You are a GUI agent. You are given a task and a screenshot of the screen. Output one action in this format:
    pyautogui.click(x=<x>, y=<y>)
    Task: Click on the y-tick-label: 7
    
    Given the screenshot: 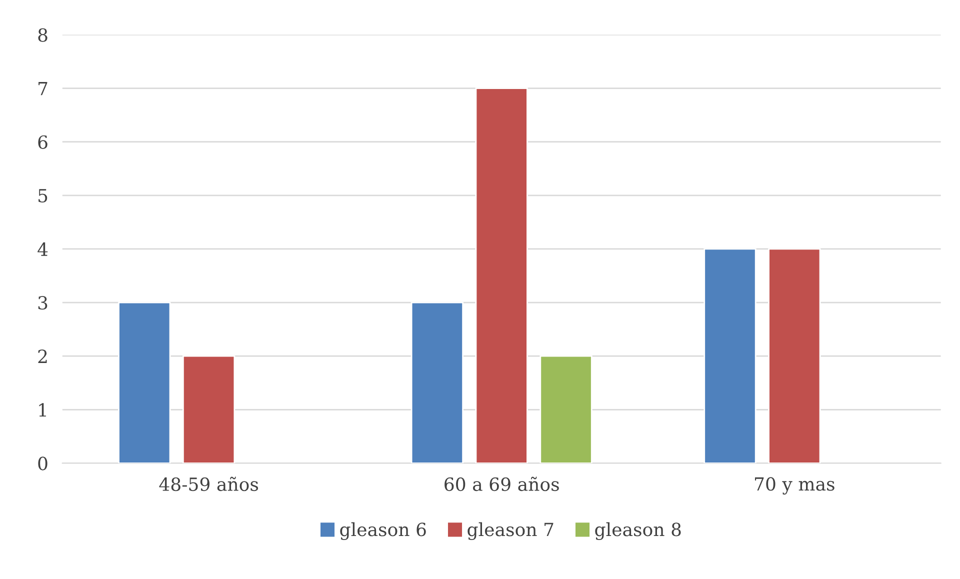 What is the action you would take?
    pyautogui.click(x=43, y=89)
    